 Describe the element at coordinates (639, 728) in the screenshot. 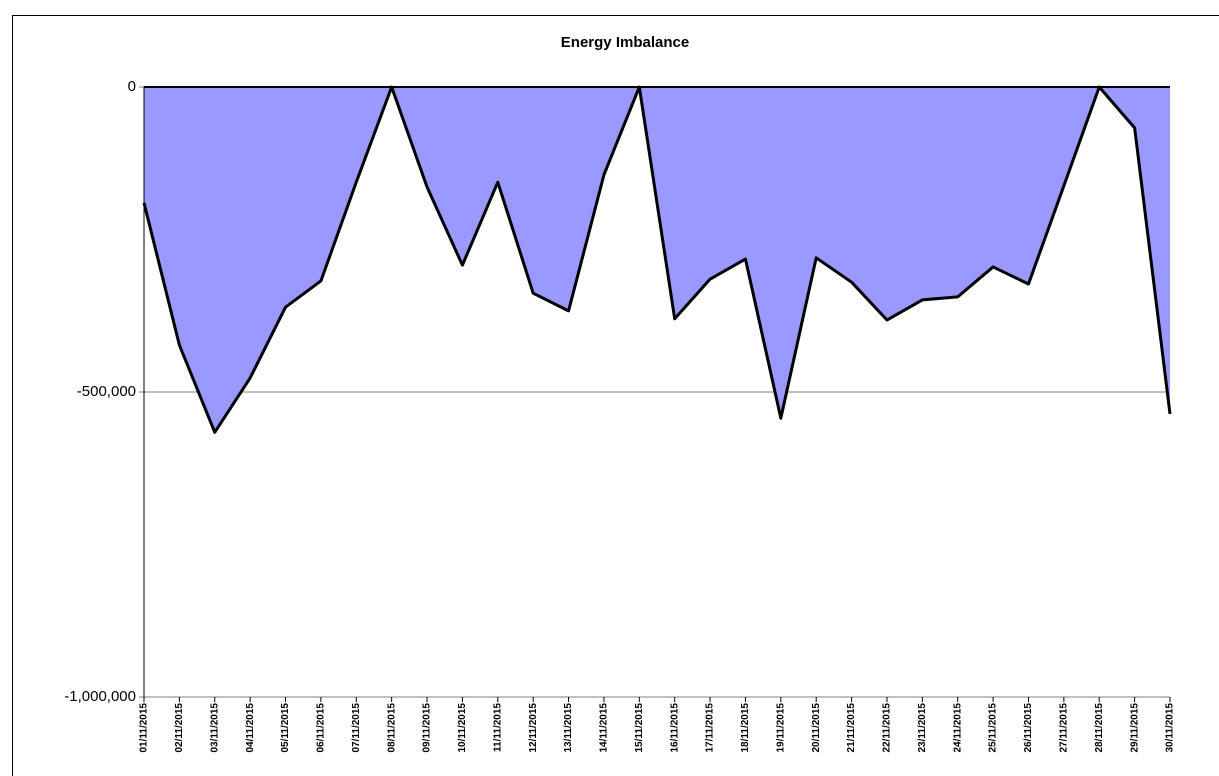

I see `x-tick-label: 15/11/2015` at that location.